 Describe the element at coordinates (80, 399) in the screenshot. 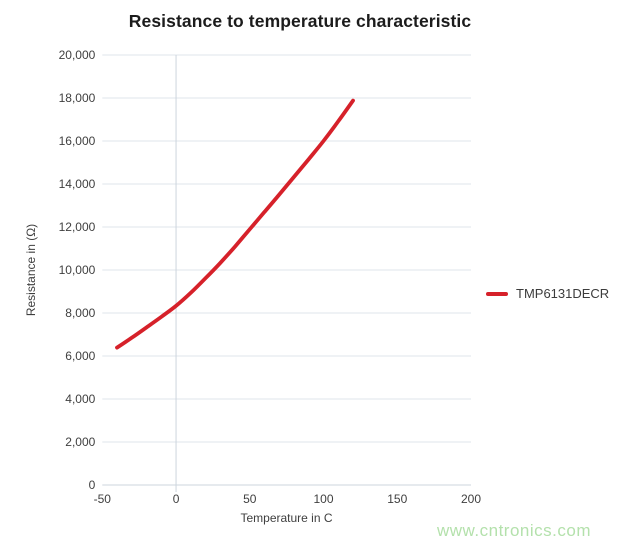

I see `y-tick-label: 4,000` at that location.